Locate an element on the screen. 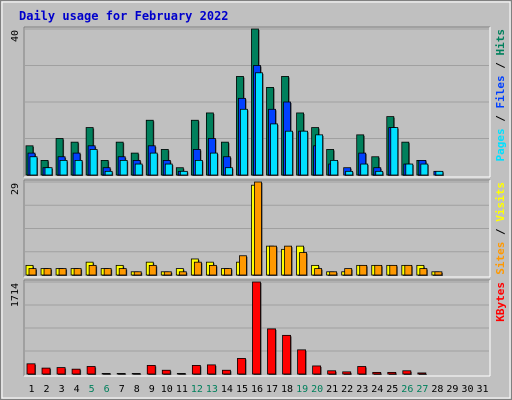  x-tick-label-20: 20 is located at coordinates (317, 389).